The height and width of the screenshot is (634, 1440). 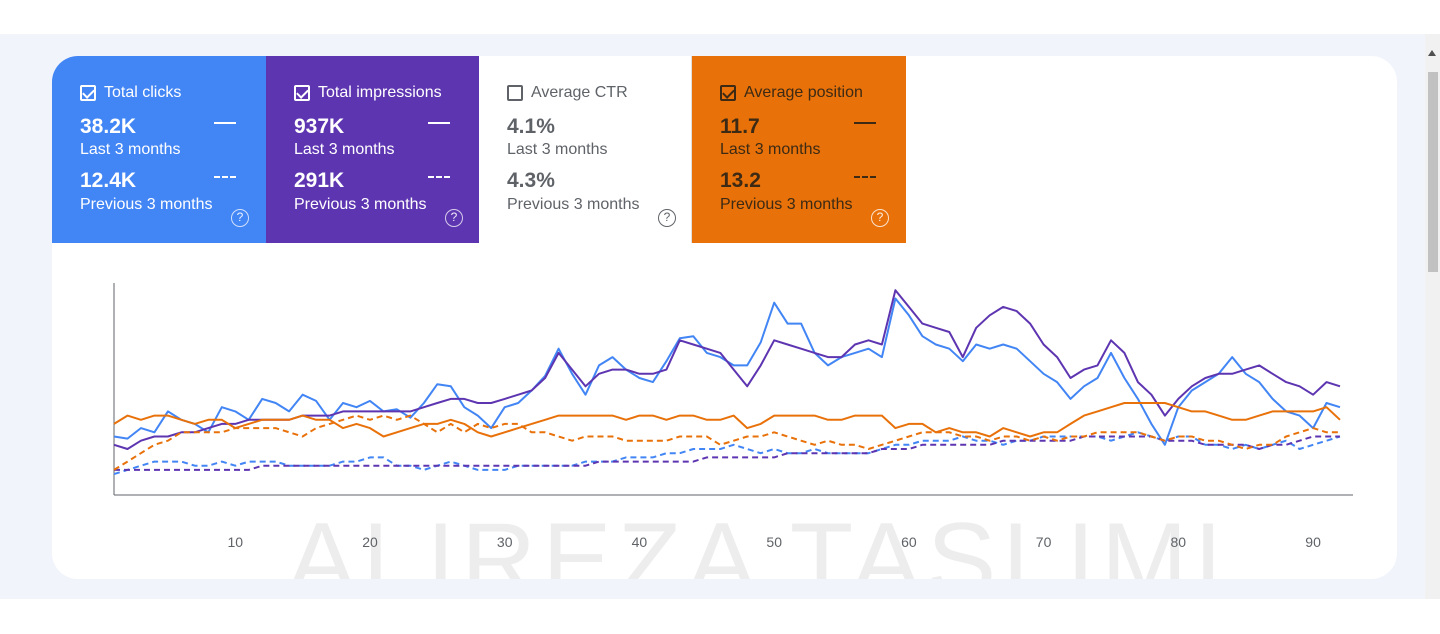 I want to click on tile-value-current: 937K, so click(x=319, y=126).